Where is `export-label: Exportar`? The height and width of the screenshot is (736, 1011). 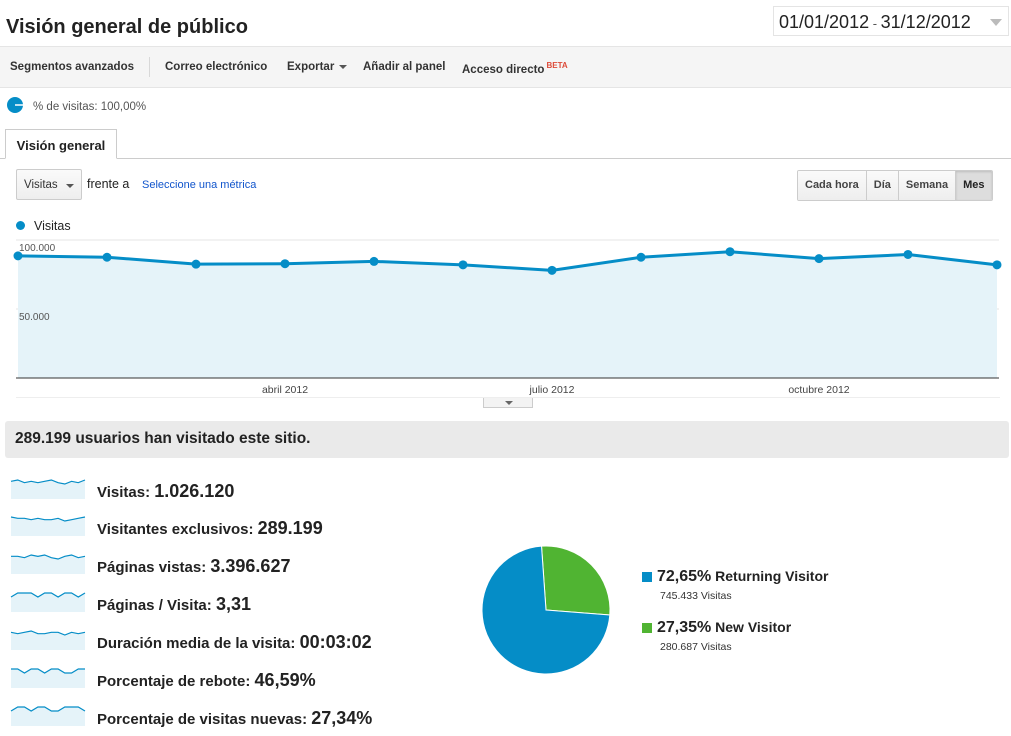
export-label: Exportar is located at coordinates (311, 67).